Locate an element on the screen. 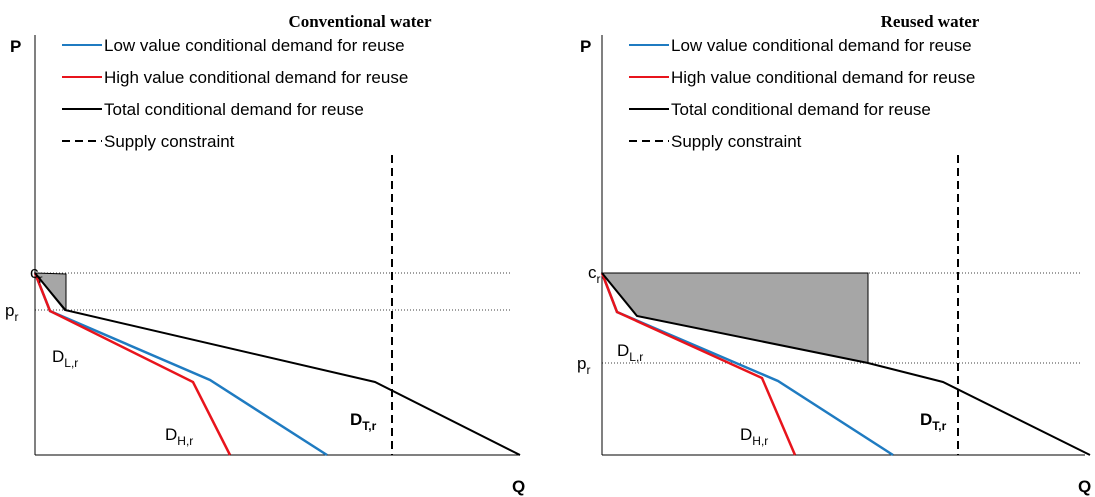 The width and height of the screenshot is (1095, 497). low-value-demand is located at coordinates (180, 364).